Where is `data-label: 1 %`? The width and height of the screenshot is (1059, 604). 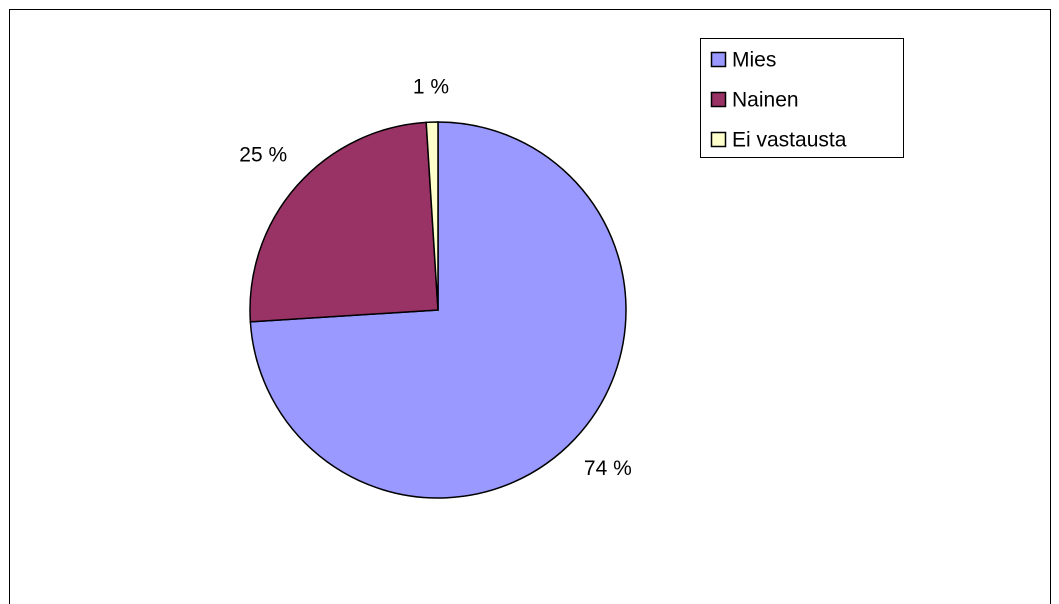 data-label: 1 % is located at coordinates (431, 87).